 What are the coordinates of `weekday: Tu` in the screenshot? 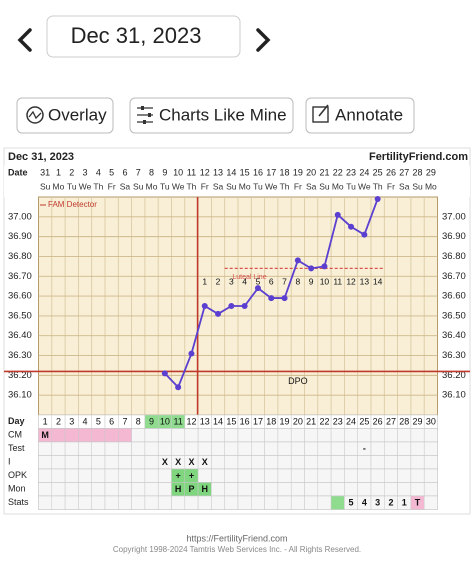 It's located at (258, 186).